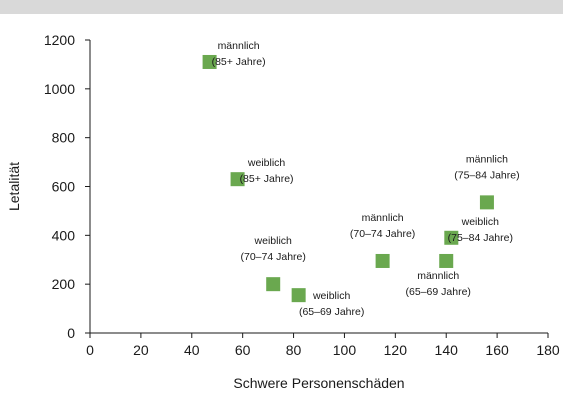 The width and height of the screenshot is (563, 394). Describe the element at coordinates (90, 350) in the screenshot. I see `x-tick-label: 0` at that location.